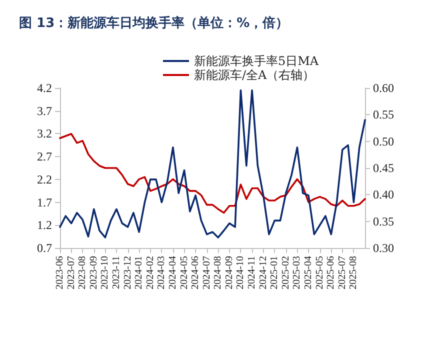 The image size is (421, 338). What do you see at coordinates (383, 195) in the screenshot?
I see `y2-tick-label: 0.40` at bounding box center [383, 195].